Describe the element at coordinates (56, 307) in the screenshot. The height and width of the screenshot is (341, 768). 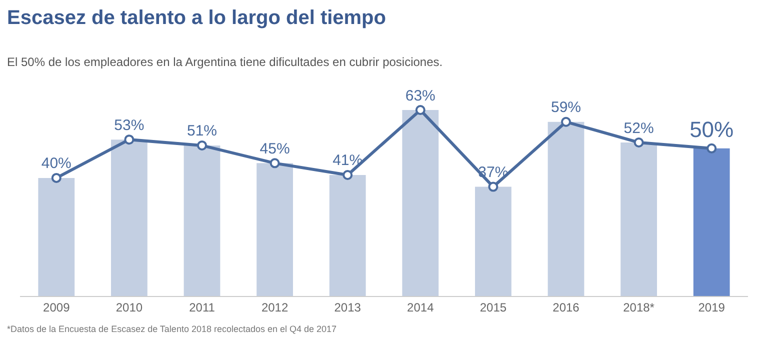
I see `x-tick-label: 2009` at that location.